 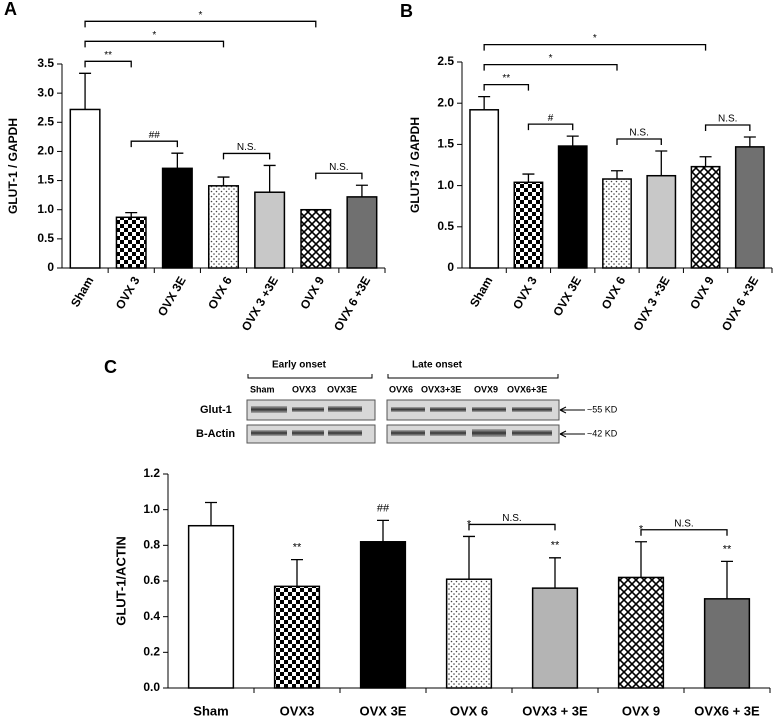 What do you see at coordinates (210, 710) in the screenshot?
I see `x-tick-label: Sham` at bounding box center [210, 710].